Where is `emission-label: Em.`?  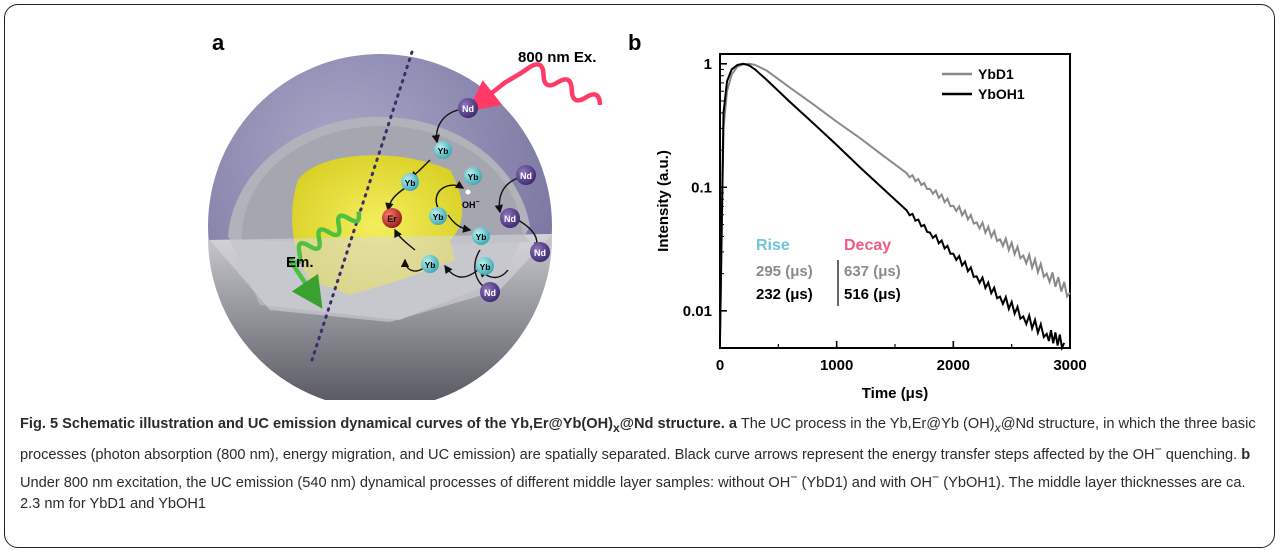
emission-label: Em. is located at coordinates (300, 262).